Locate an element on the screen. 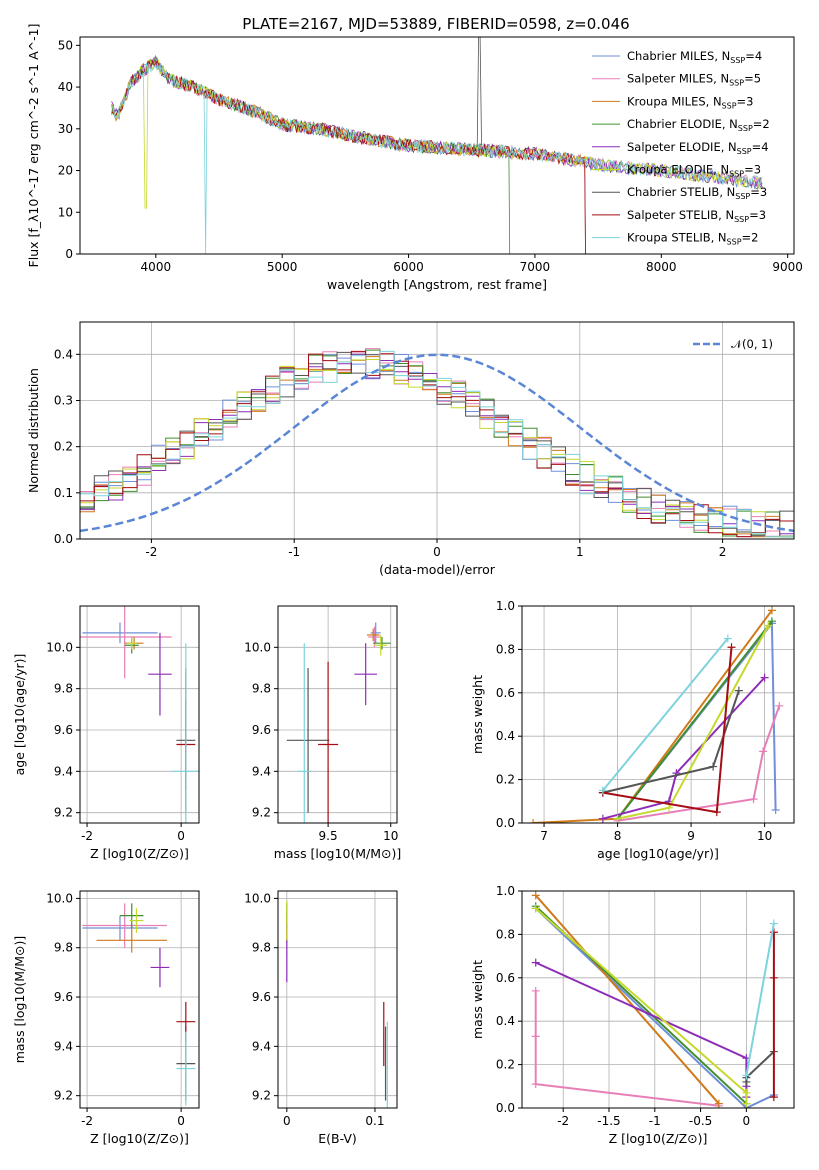  y-tick-label: 40 is located at coordinates (65, 87).